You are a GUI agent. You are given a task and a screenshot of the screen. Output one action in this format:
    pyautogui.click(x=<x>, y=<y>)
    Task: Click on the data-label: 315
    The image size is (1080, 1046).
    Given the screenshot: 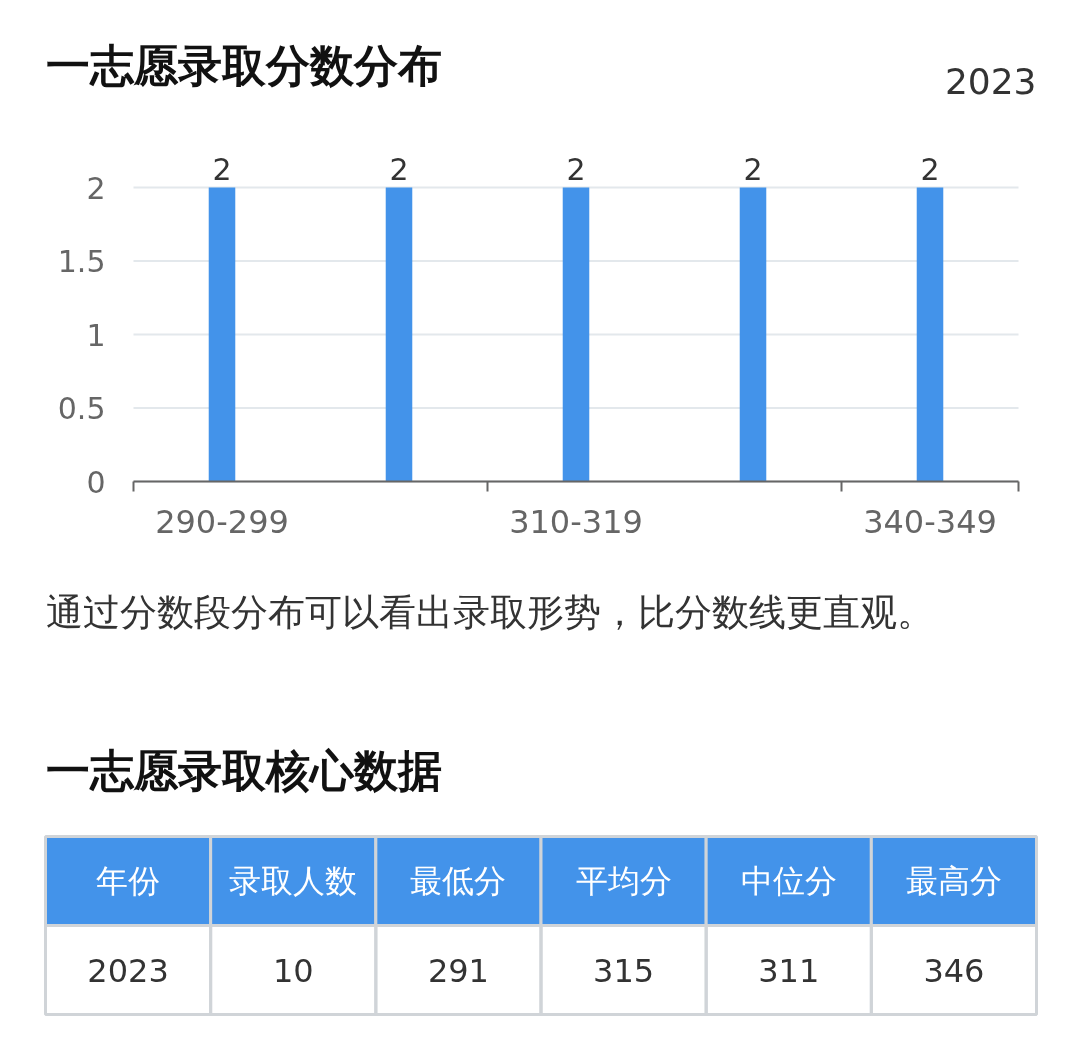 What is the action you would take?
    pyautogui.click(x=624, y=970)
    